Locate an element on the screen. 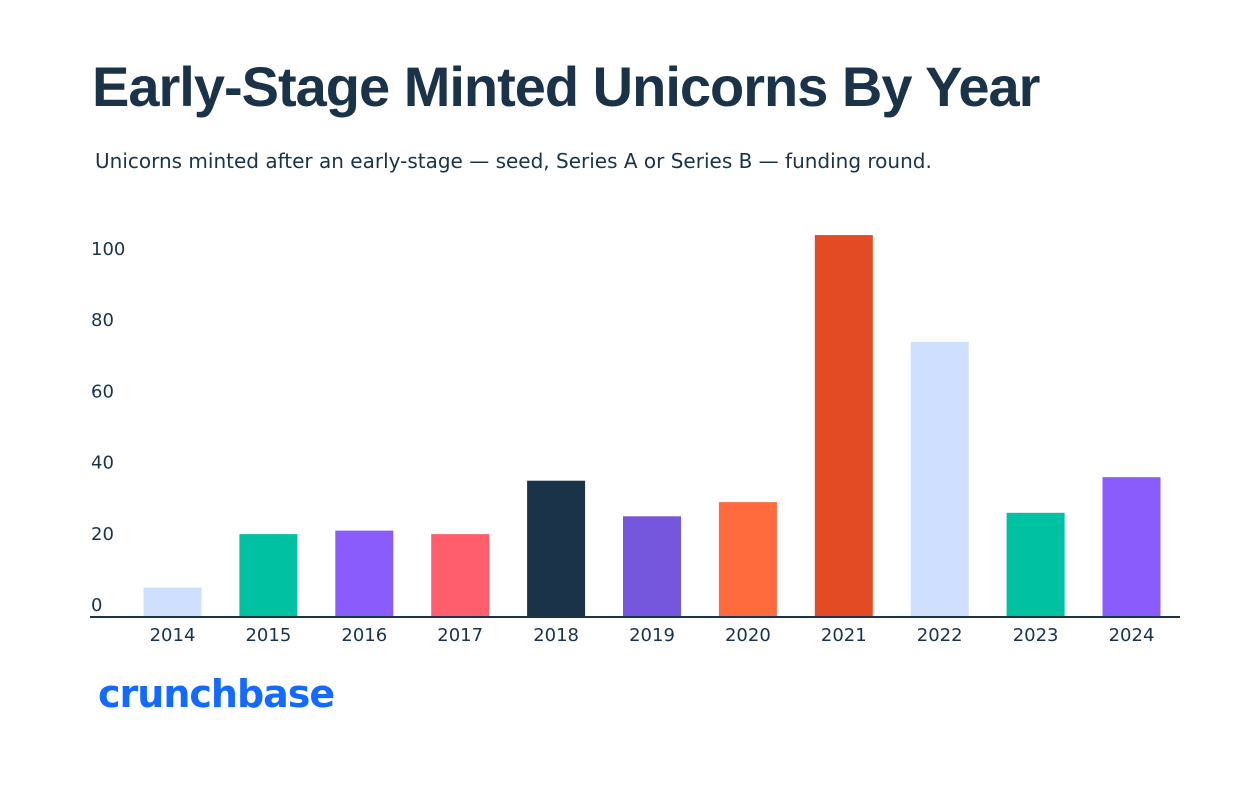  bar-2019 is located at coordinates (652, 566).